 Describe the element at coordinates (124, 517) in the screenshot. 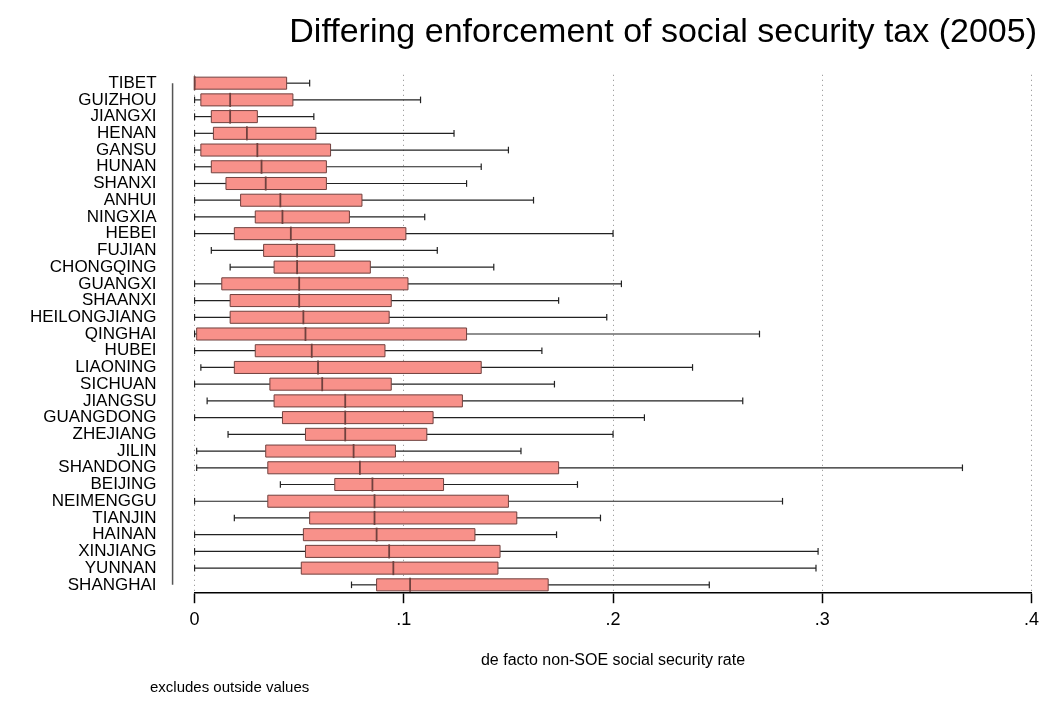

I see `y-tick-label: TIANJIN` at that location.